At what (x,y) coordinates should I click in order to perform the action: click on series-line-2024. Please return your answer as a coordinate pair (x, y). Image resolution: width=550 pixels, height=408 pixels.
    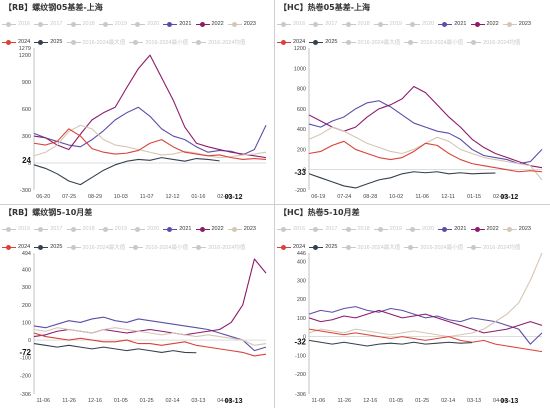
    Looking at the image, I should click on (425, 156).